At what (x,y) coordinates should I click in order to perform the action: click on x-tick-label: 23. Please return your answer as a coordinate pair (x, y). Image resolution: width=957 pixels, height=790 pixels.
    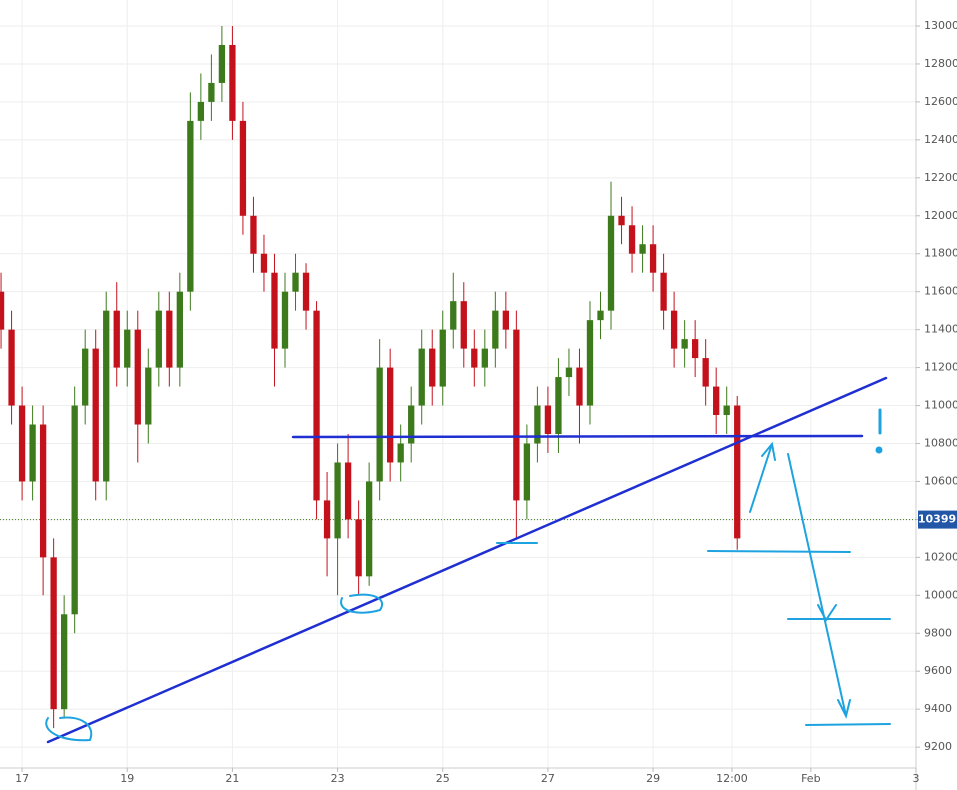
    Looking at the image, I should click on (338, 778).